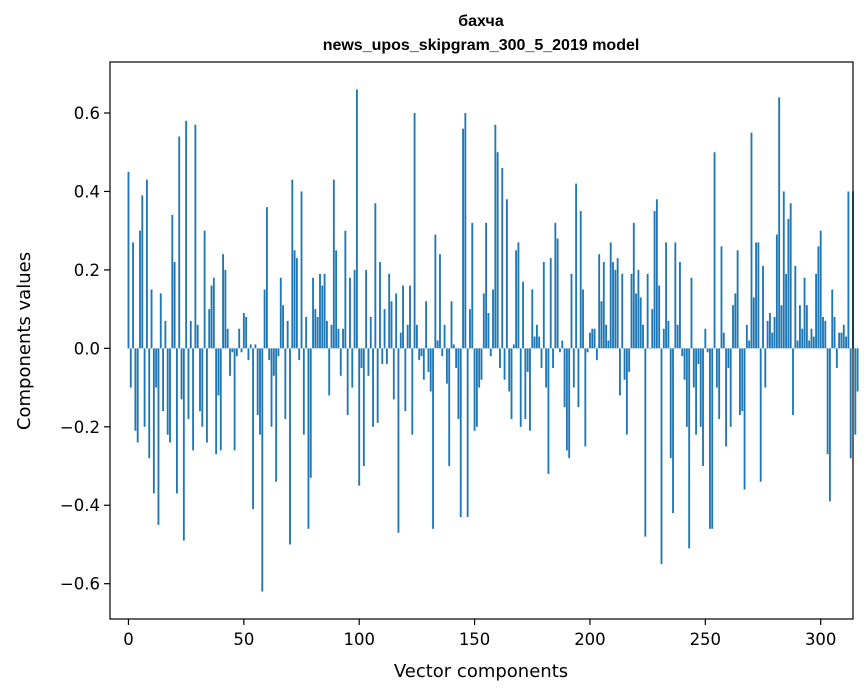 The width and height of the screenshot is (867, 696). What do you see at coordinates (87, 113) in the screenshot?
I see `y-tick-label: 0.6` at bounding box center [87, 113].